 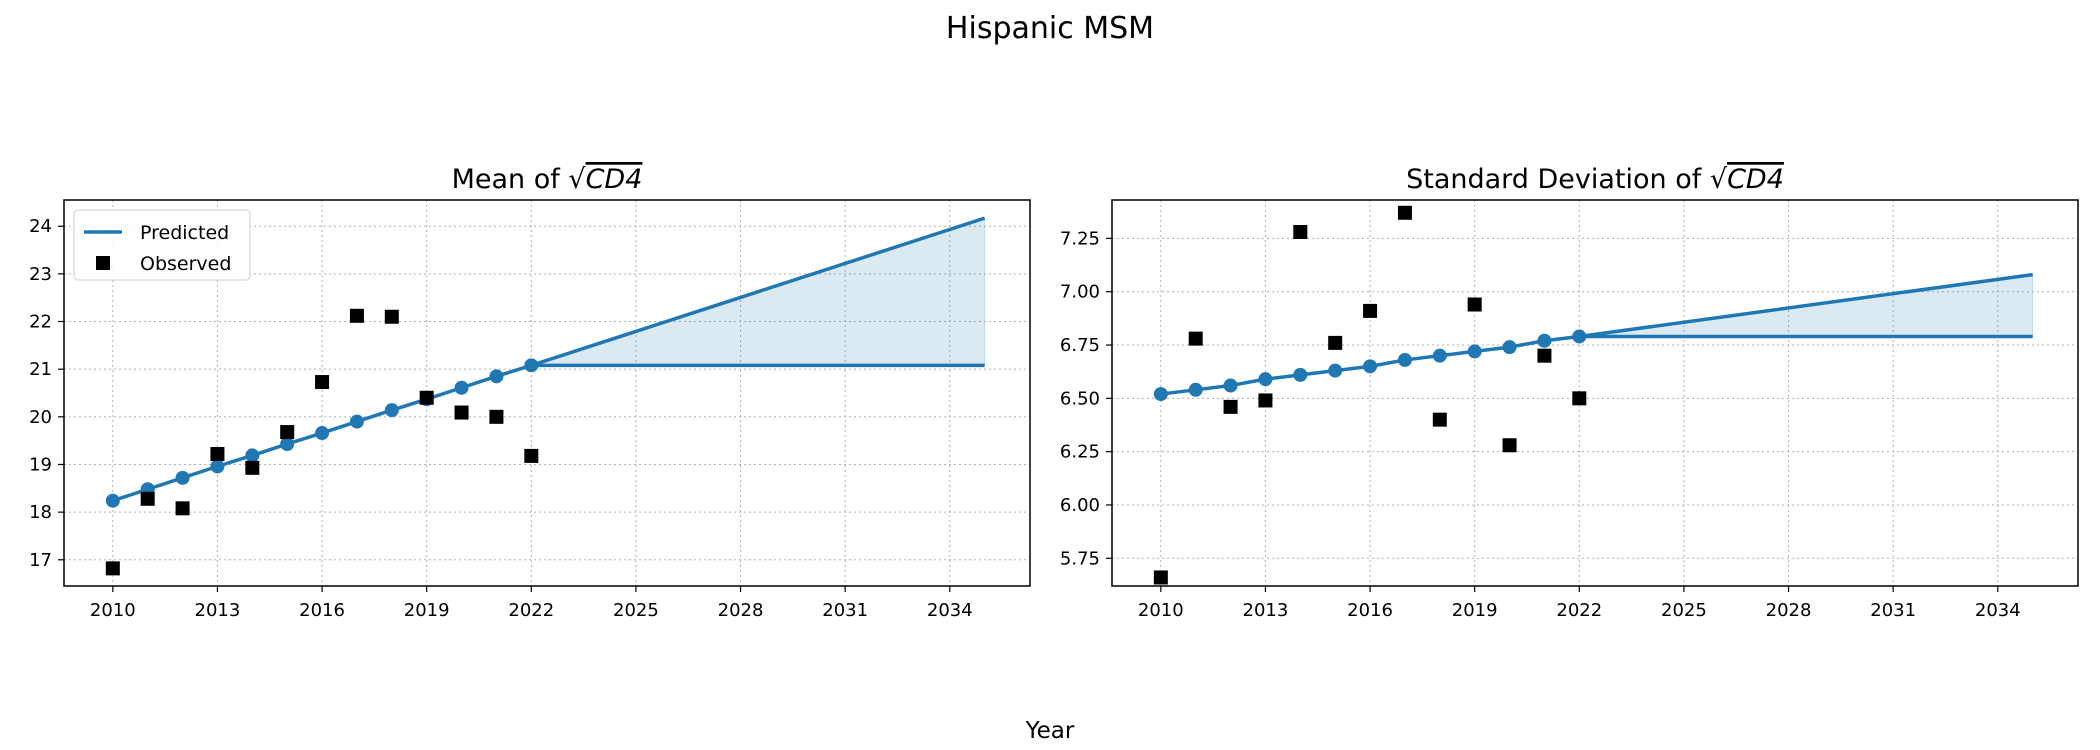 I want to click on legend-observed-label: Observed, so click(x=185, y=264).